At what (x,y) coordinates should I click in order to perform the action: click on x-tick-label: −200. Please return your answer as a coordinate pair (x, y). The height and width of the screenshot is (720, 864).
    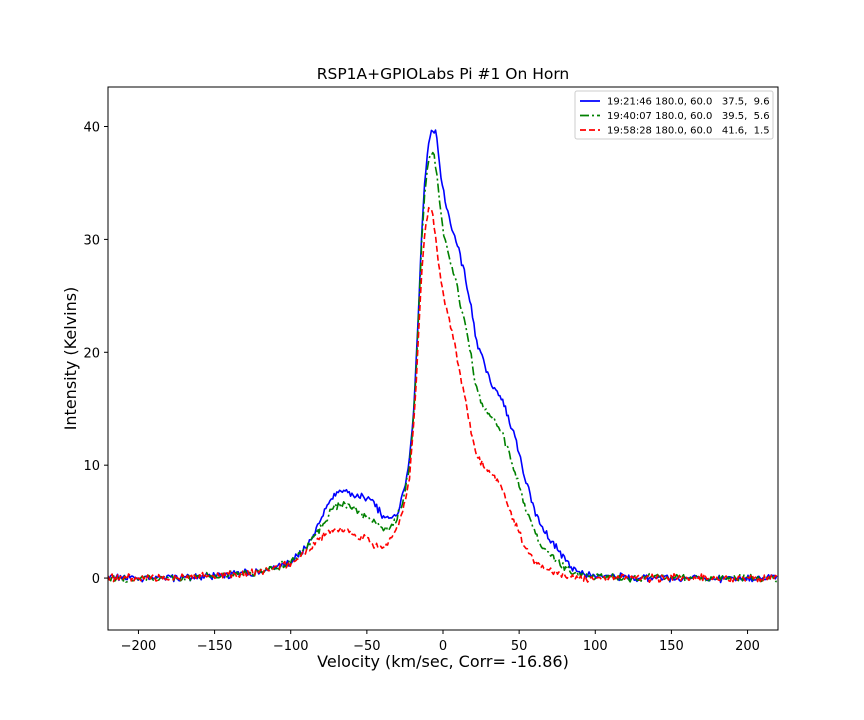
    Looking at the image, I should click on (139, 646).